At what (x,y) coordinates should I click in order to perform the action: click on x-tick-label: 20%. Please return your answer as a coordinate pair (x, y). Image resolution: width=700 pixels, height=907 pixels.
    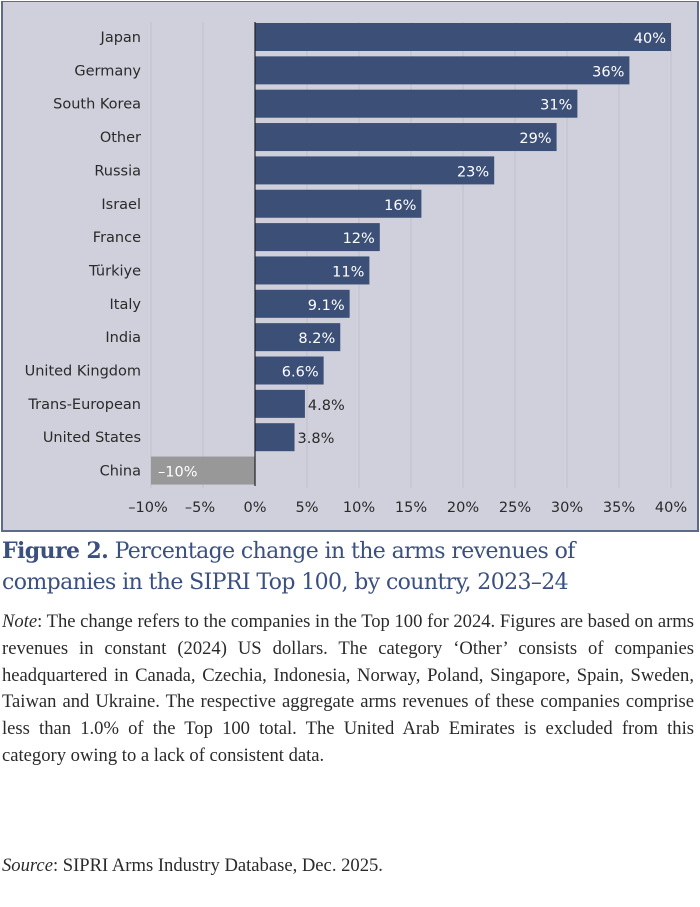
    Looking at the image, I should click on (463, 508).